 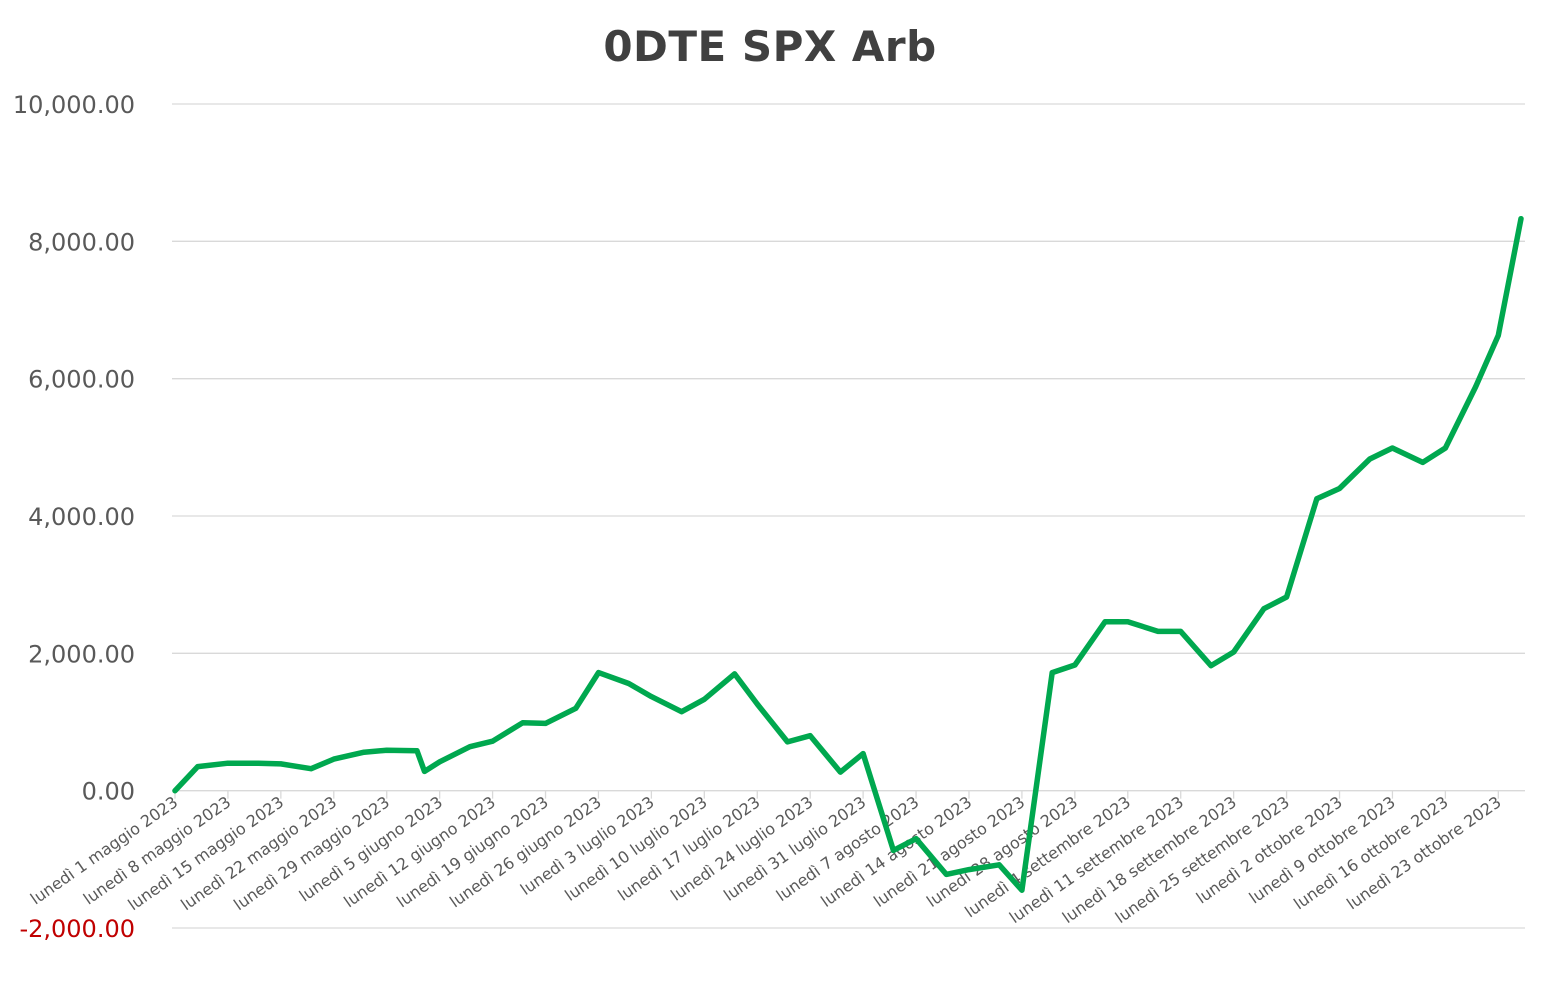 I want to click on chart-title: 0DTE SPX Arb, so click(x=770, y=46).